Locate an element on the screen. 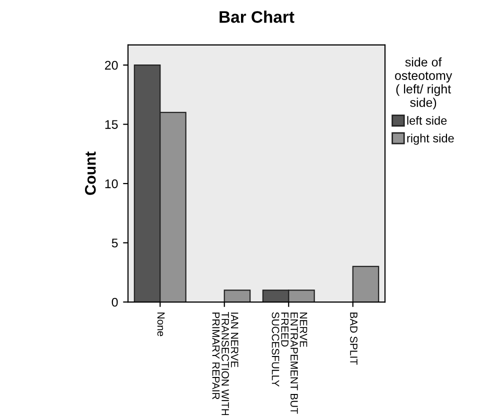 The image size is (500, 416). y-tick-label: 0 is located at coordinates (115, 302).